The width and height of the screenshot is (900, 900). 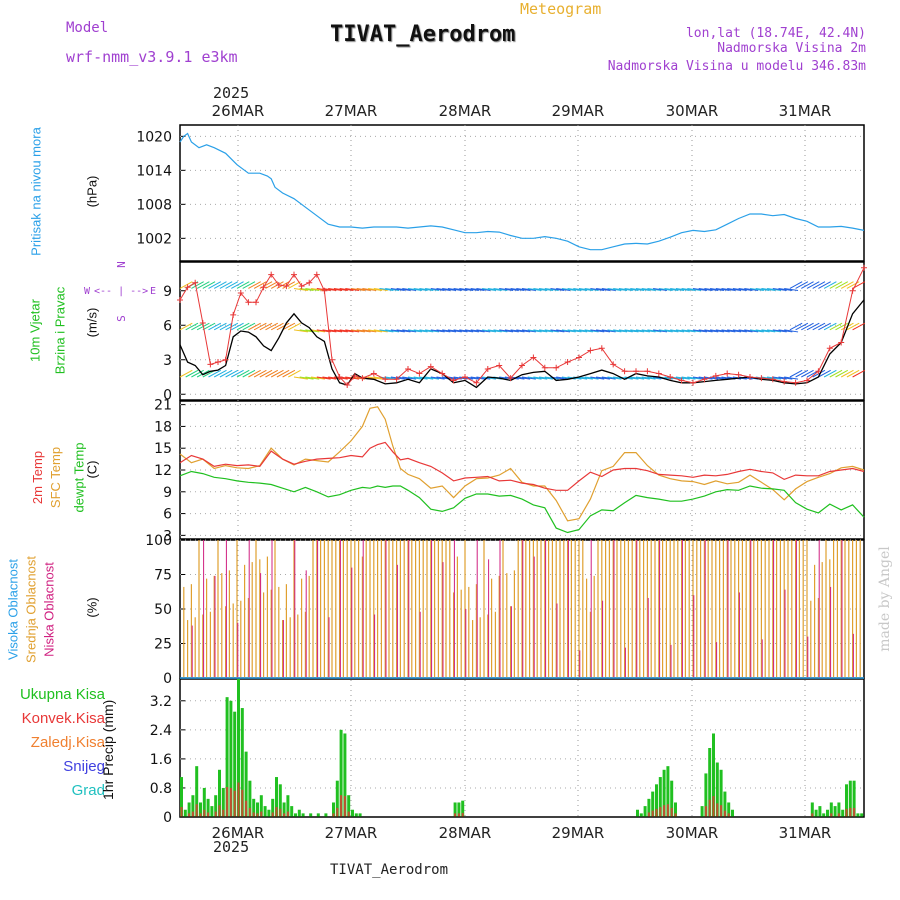 I want to click on y-tick-label: 0.8, so click(x=161, y=789).